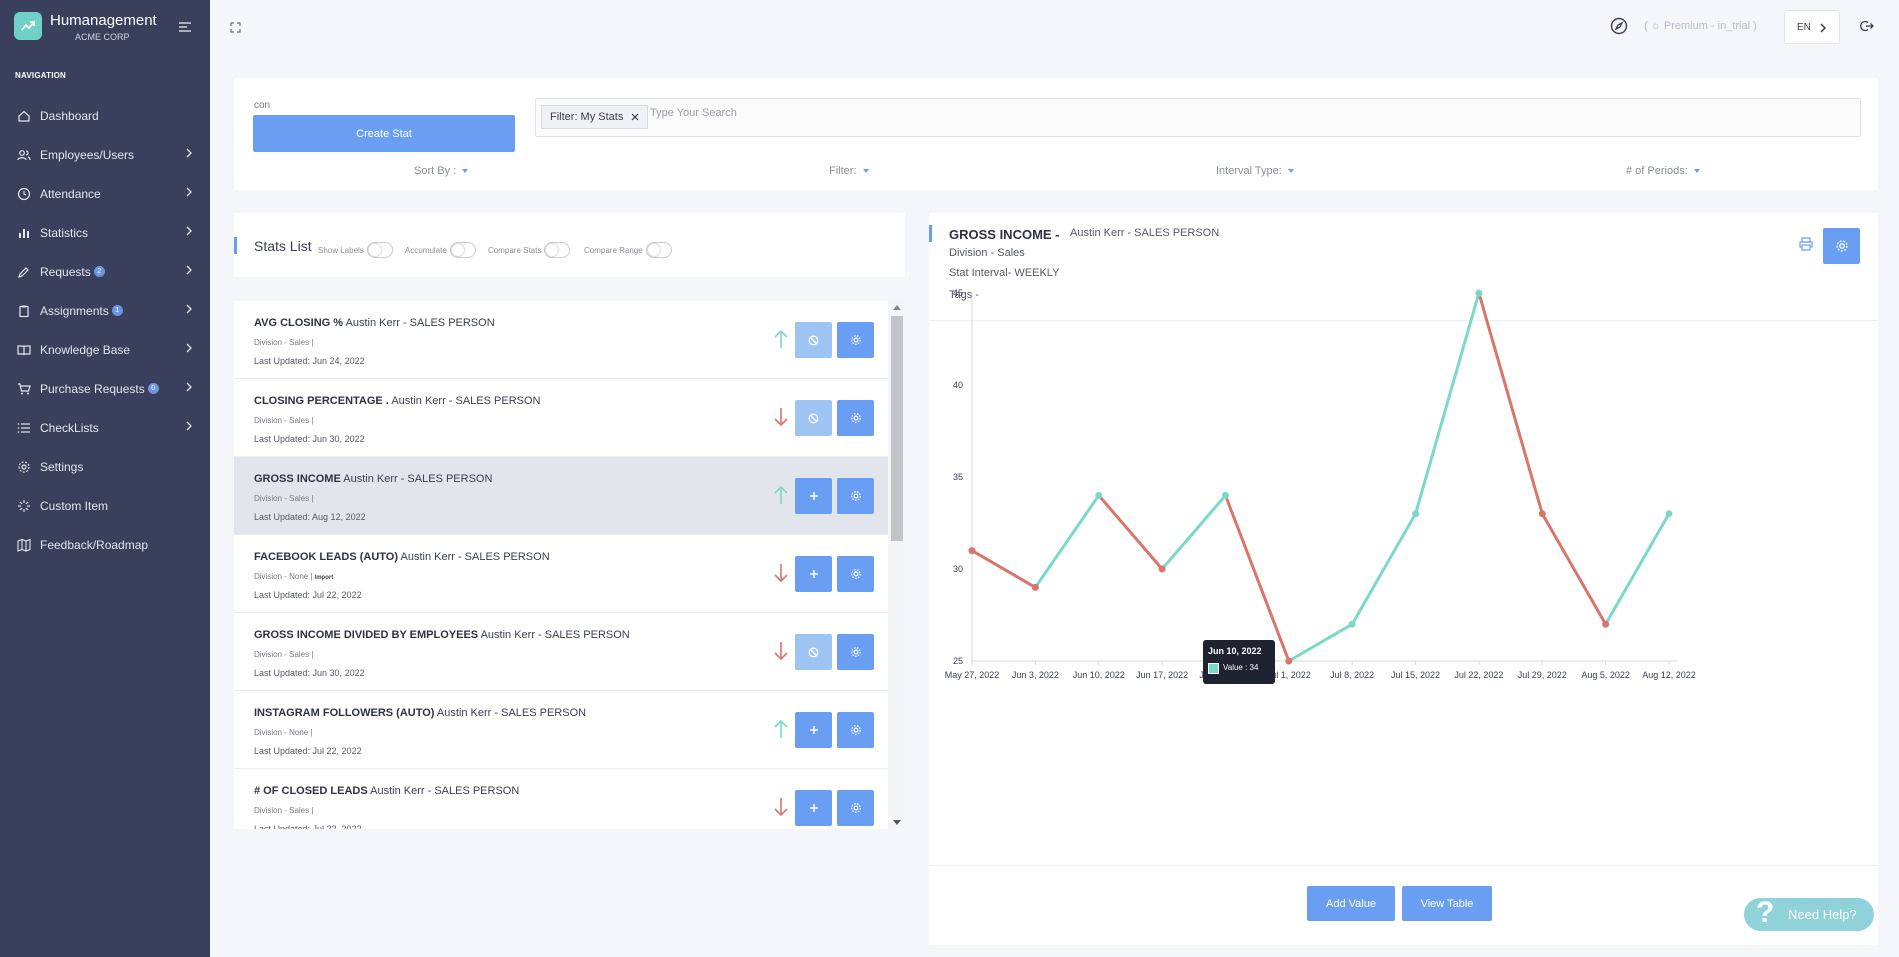 The width and height of the screenshot is (1899, 957). What do you see at coordinates (92, 388) in the screenshot?
I see `sidebar-item-label: Purchase Requests` at bounding box center [92, 388].